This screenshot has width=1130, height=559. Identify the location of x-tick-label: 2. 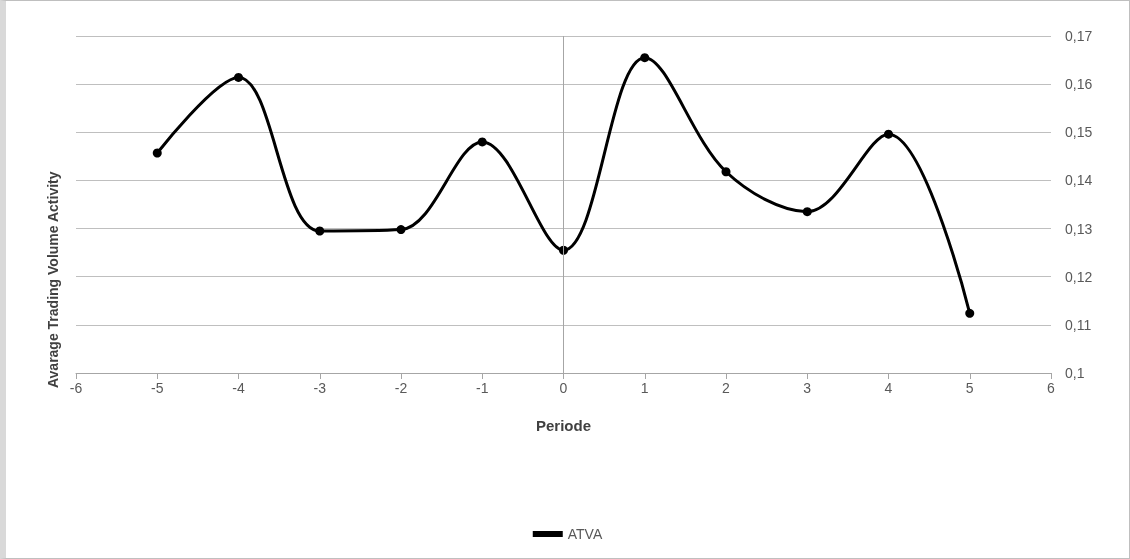
(726, 388).